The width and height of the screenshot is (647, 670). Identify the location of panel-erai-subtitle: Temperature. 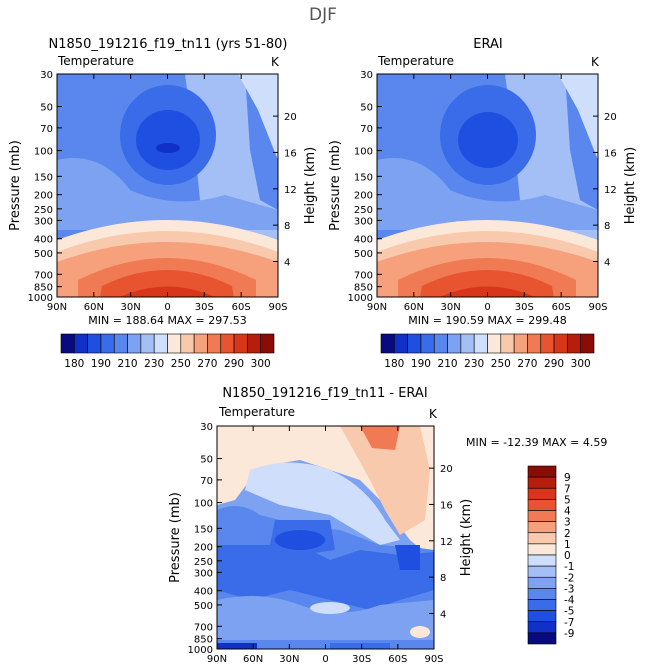
(415, 61).